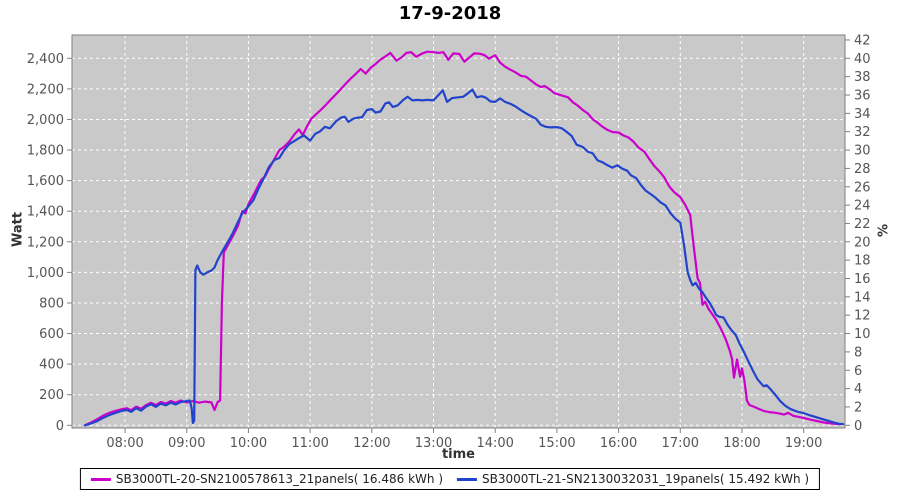 The height and width of the screenshot is (500, 900). What do you see at coordinates (45, 151) in the screenshot?
I see `left-tick-label: 1,800` at bounding box center [45, 151].